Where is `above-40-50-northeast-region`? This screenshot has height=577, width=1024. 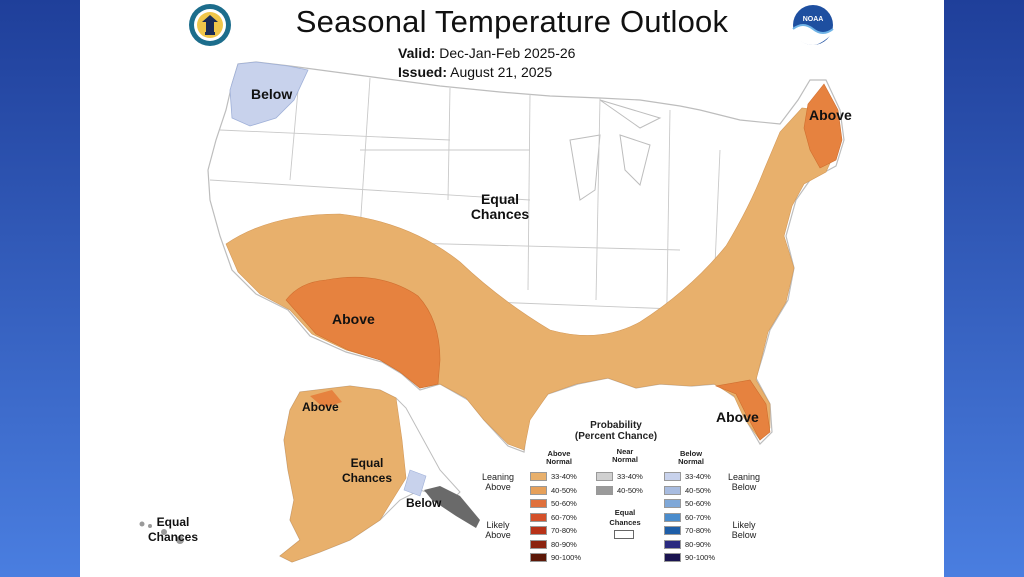 above-40-50-northeast-region is located at coordinates (823, 126).